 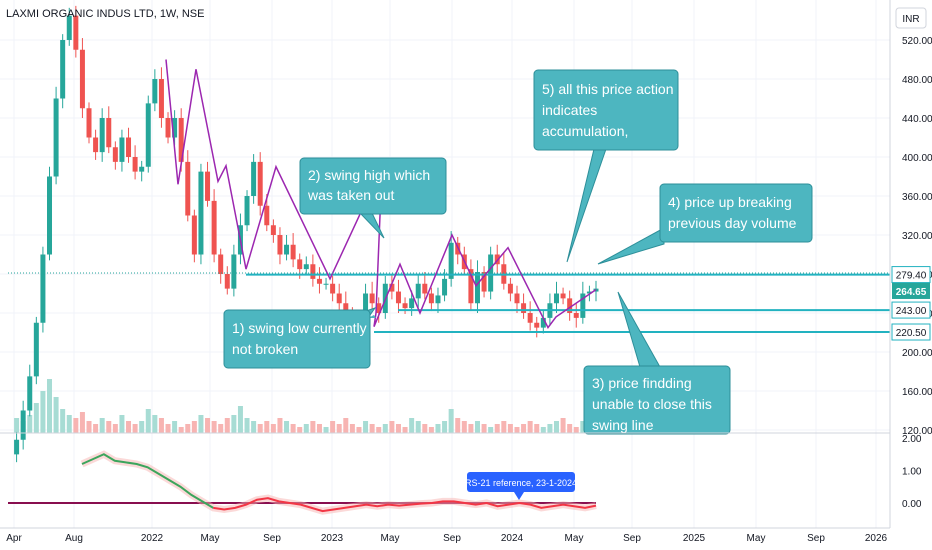 I want to click on price-tick-1: 480.00, so click(x=917, y=80).